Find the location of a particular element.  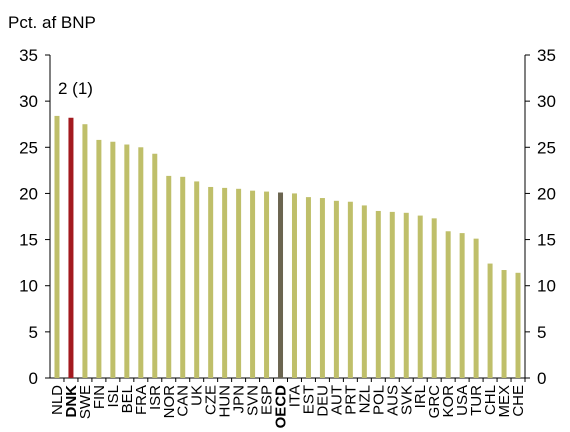

bar-svn is located at coordinates (253, 284).